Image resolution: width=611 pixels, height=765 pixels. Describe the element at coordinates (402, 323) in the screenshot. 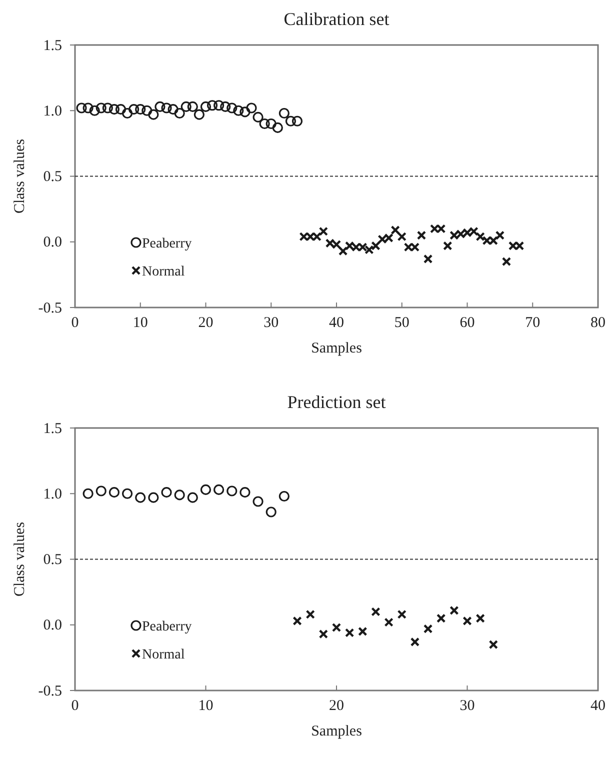

I see `x-tick-label: 50` at that location.